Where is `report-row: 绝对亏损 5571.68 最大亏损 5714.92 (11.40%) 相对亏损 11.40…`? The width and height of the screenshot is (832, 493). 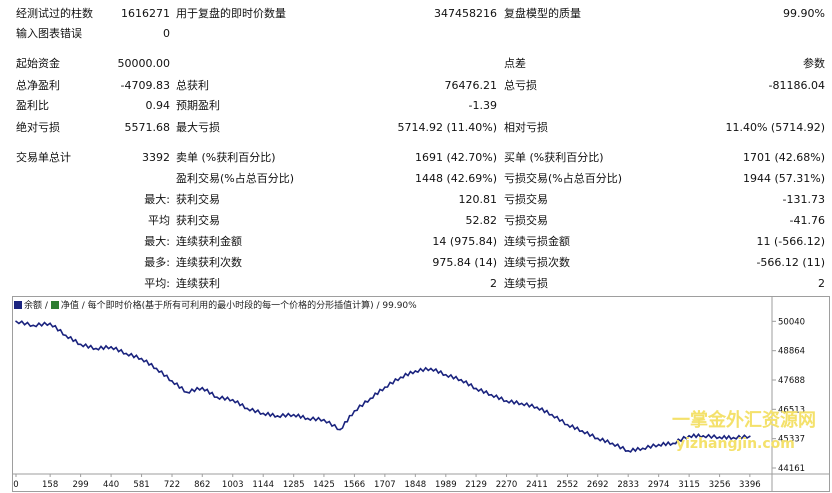
report-row: 绝对亏损 5571.68 最大亏损 5714.92 (11.40%) 相对亏损 11.40… is located at coordinates (416, 128).